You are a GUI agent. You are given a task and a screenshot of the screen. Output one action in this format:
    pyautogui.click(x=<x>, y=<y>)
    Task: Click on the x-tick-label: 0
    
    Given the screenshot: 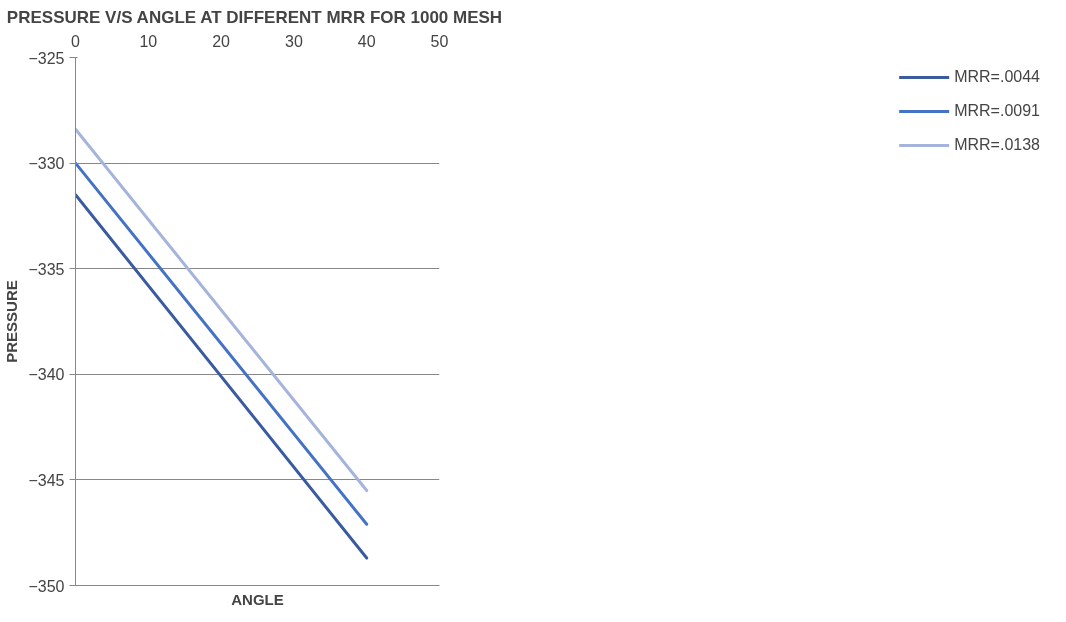 What is the action you would take?
    pyautogui.click(x=76, y=41)
    